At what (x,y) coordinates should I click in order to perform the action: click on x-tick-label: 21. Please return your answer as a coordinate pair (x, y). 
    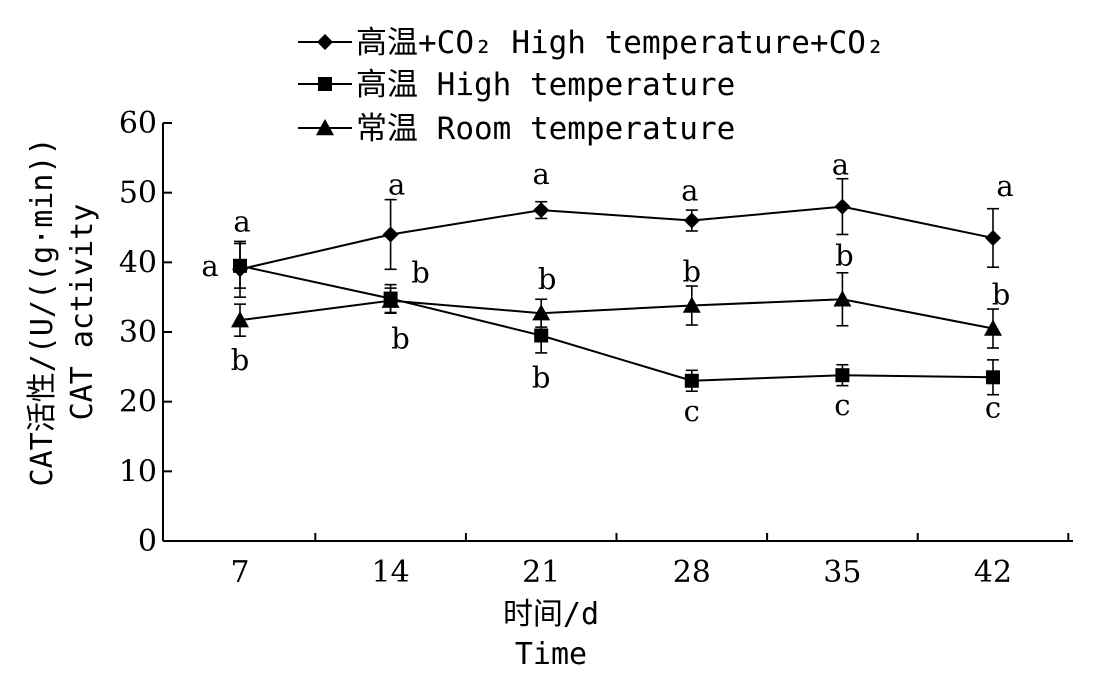
    Looking at the image, I should click on (541, 572).